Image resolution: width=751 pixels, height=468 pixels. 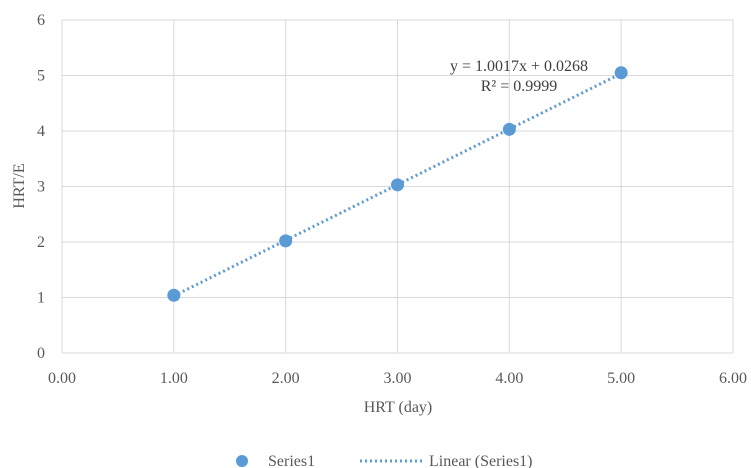 I want to click on x-tick-label: 3.00, so click(x=398, y=378).